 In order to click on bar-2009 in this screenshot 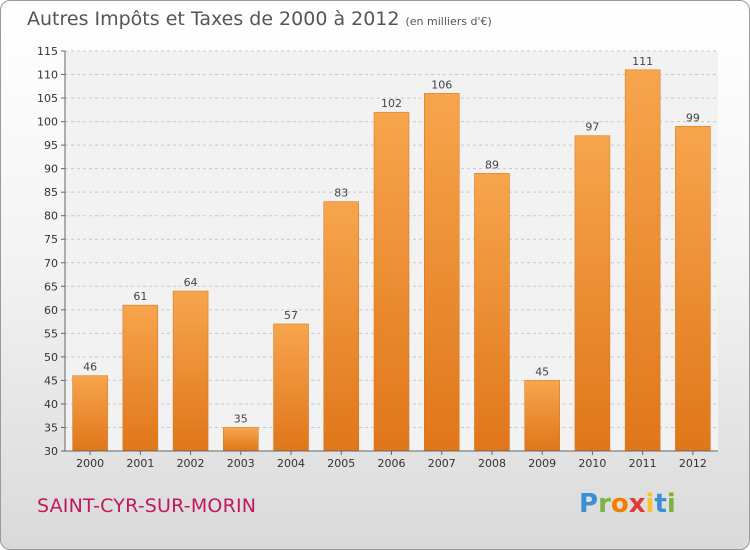, I will do `click(542, 416)`.